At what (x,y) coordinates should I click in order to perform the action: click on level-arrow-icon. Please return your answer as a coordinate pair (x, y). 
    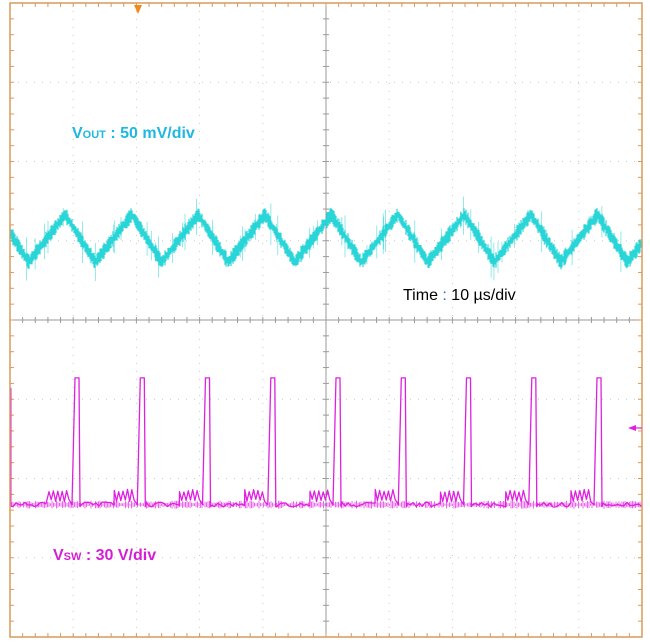
    Looking at the image, I should click on (632, 428).